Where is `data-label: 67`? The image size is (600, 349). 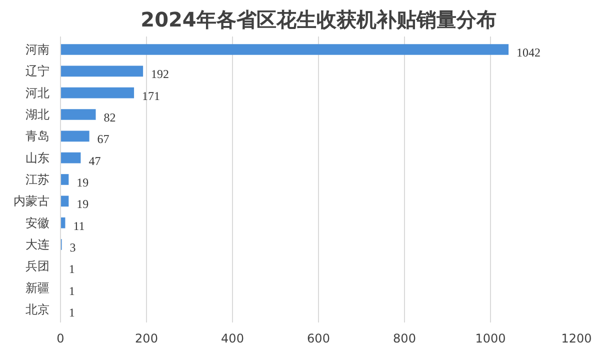
data-label: 67 is located at coordinates (103, 139).